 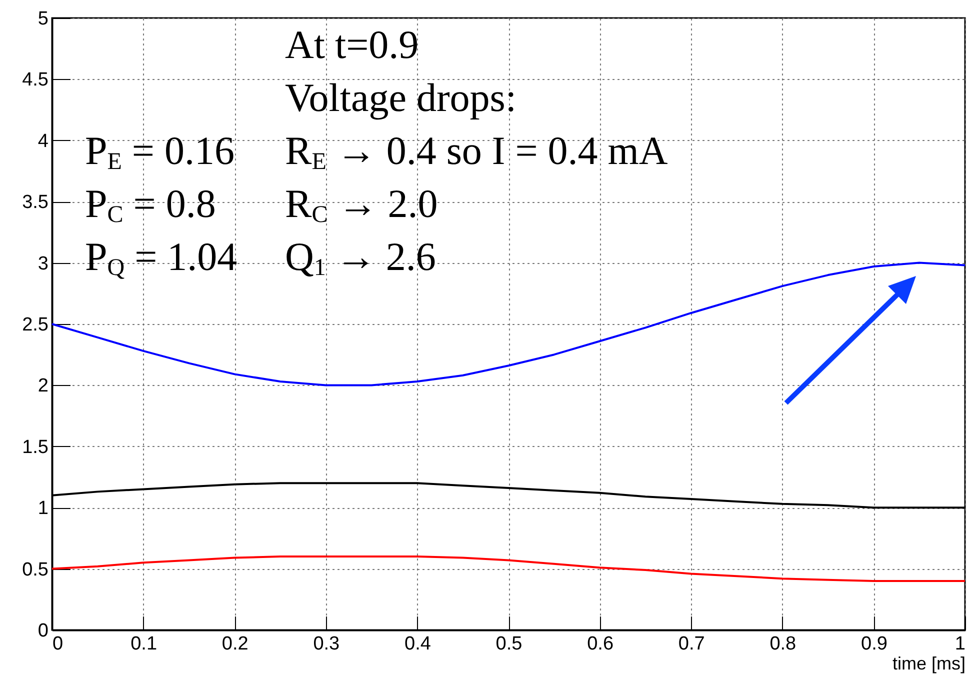 I want to click on annotation: At t=0.9, so click(x=352, y=45).